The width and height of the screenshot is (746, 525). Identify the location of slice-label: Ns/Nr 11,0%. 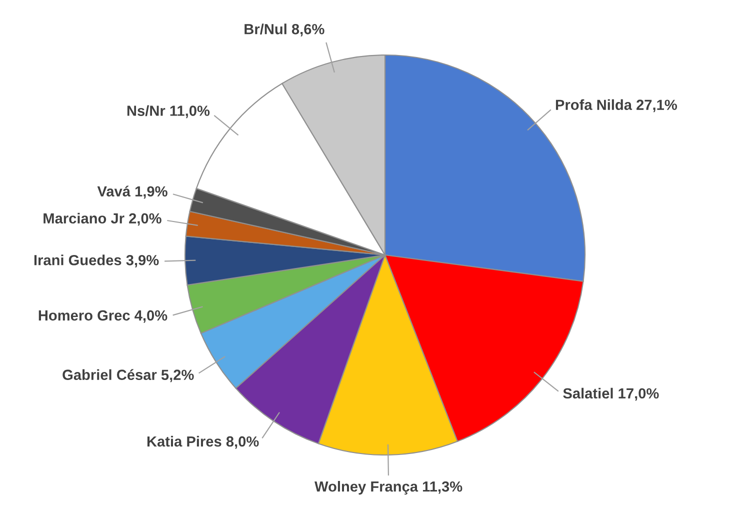
(168, 111).